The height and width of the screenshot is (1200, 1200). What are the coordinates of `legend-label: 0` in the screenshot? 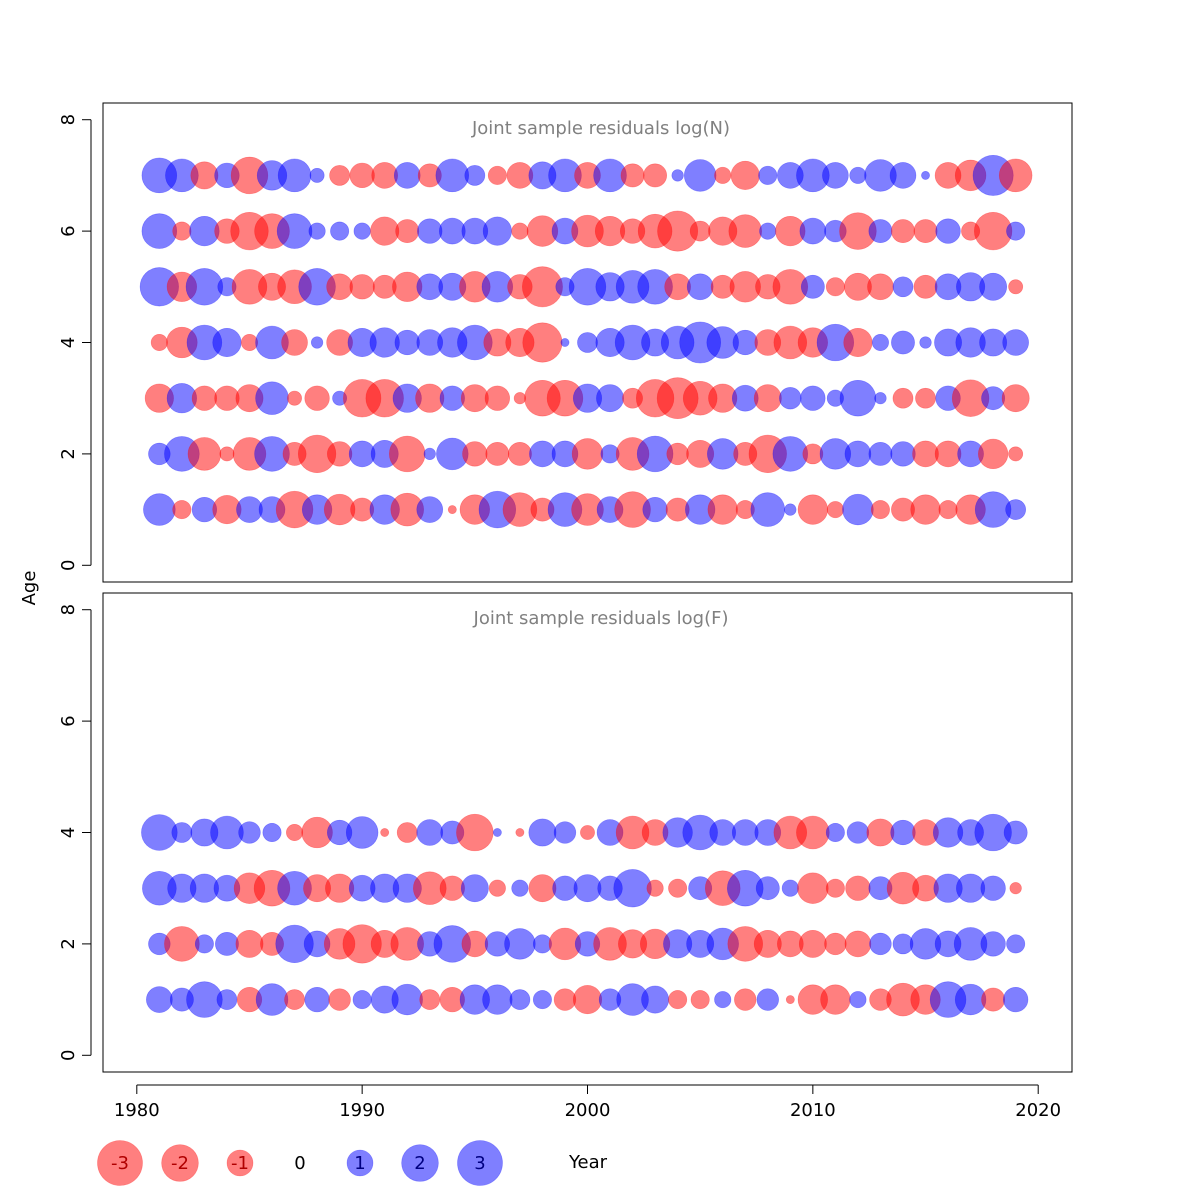 It's located at (299, 1163).